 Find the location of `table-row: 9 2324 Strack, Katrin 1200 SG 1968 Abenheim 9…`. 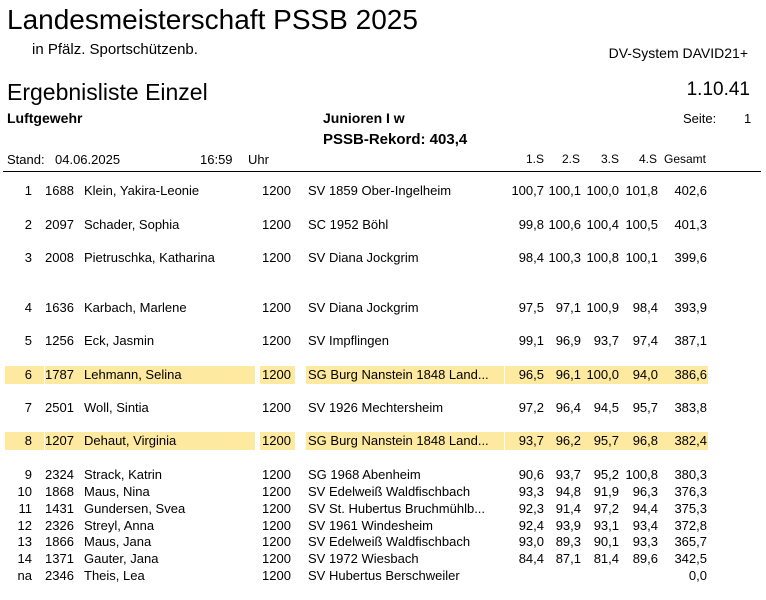

table-row: 9 2324 Strack, Katrin 1200 SG 1968 Abenheim 9… is located at coordinates (383, 475).